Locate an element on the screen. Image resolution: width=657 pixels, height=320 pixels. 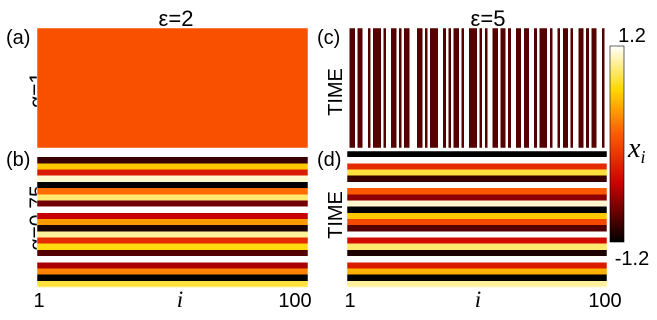
colorbar-label-main: x is located at coordinates (634, 148).